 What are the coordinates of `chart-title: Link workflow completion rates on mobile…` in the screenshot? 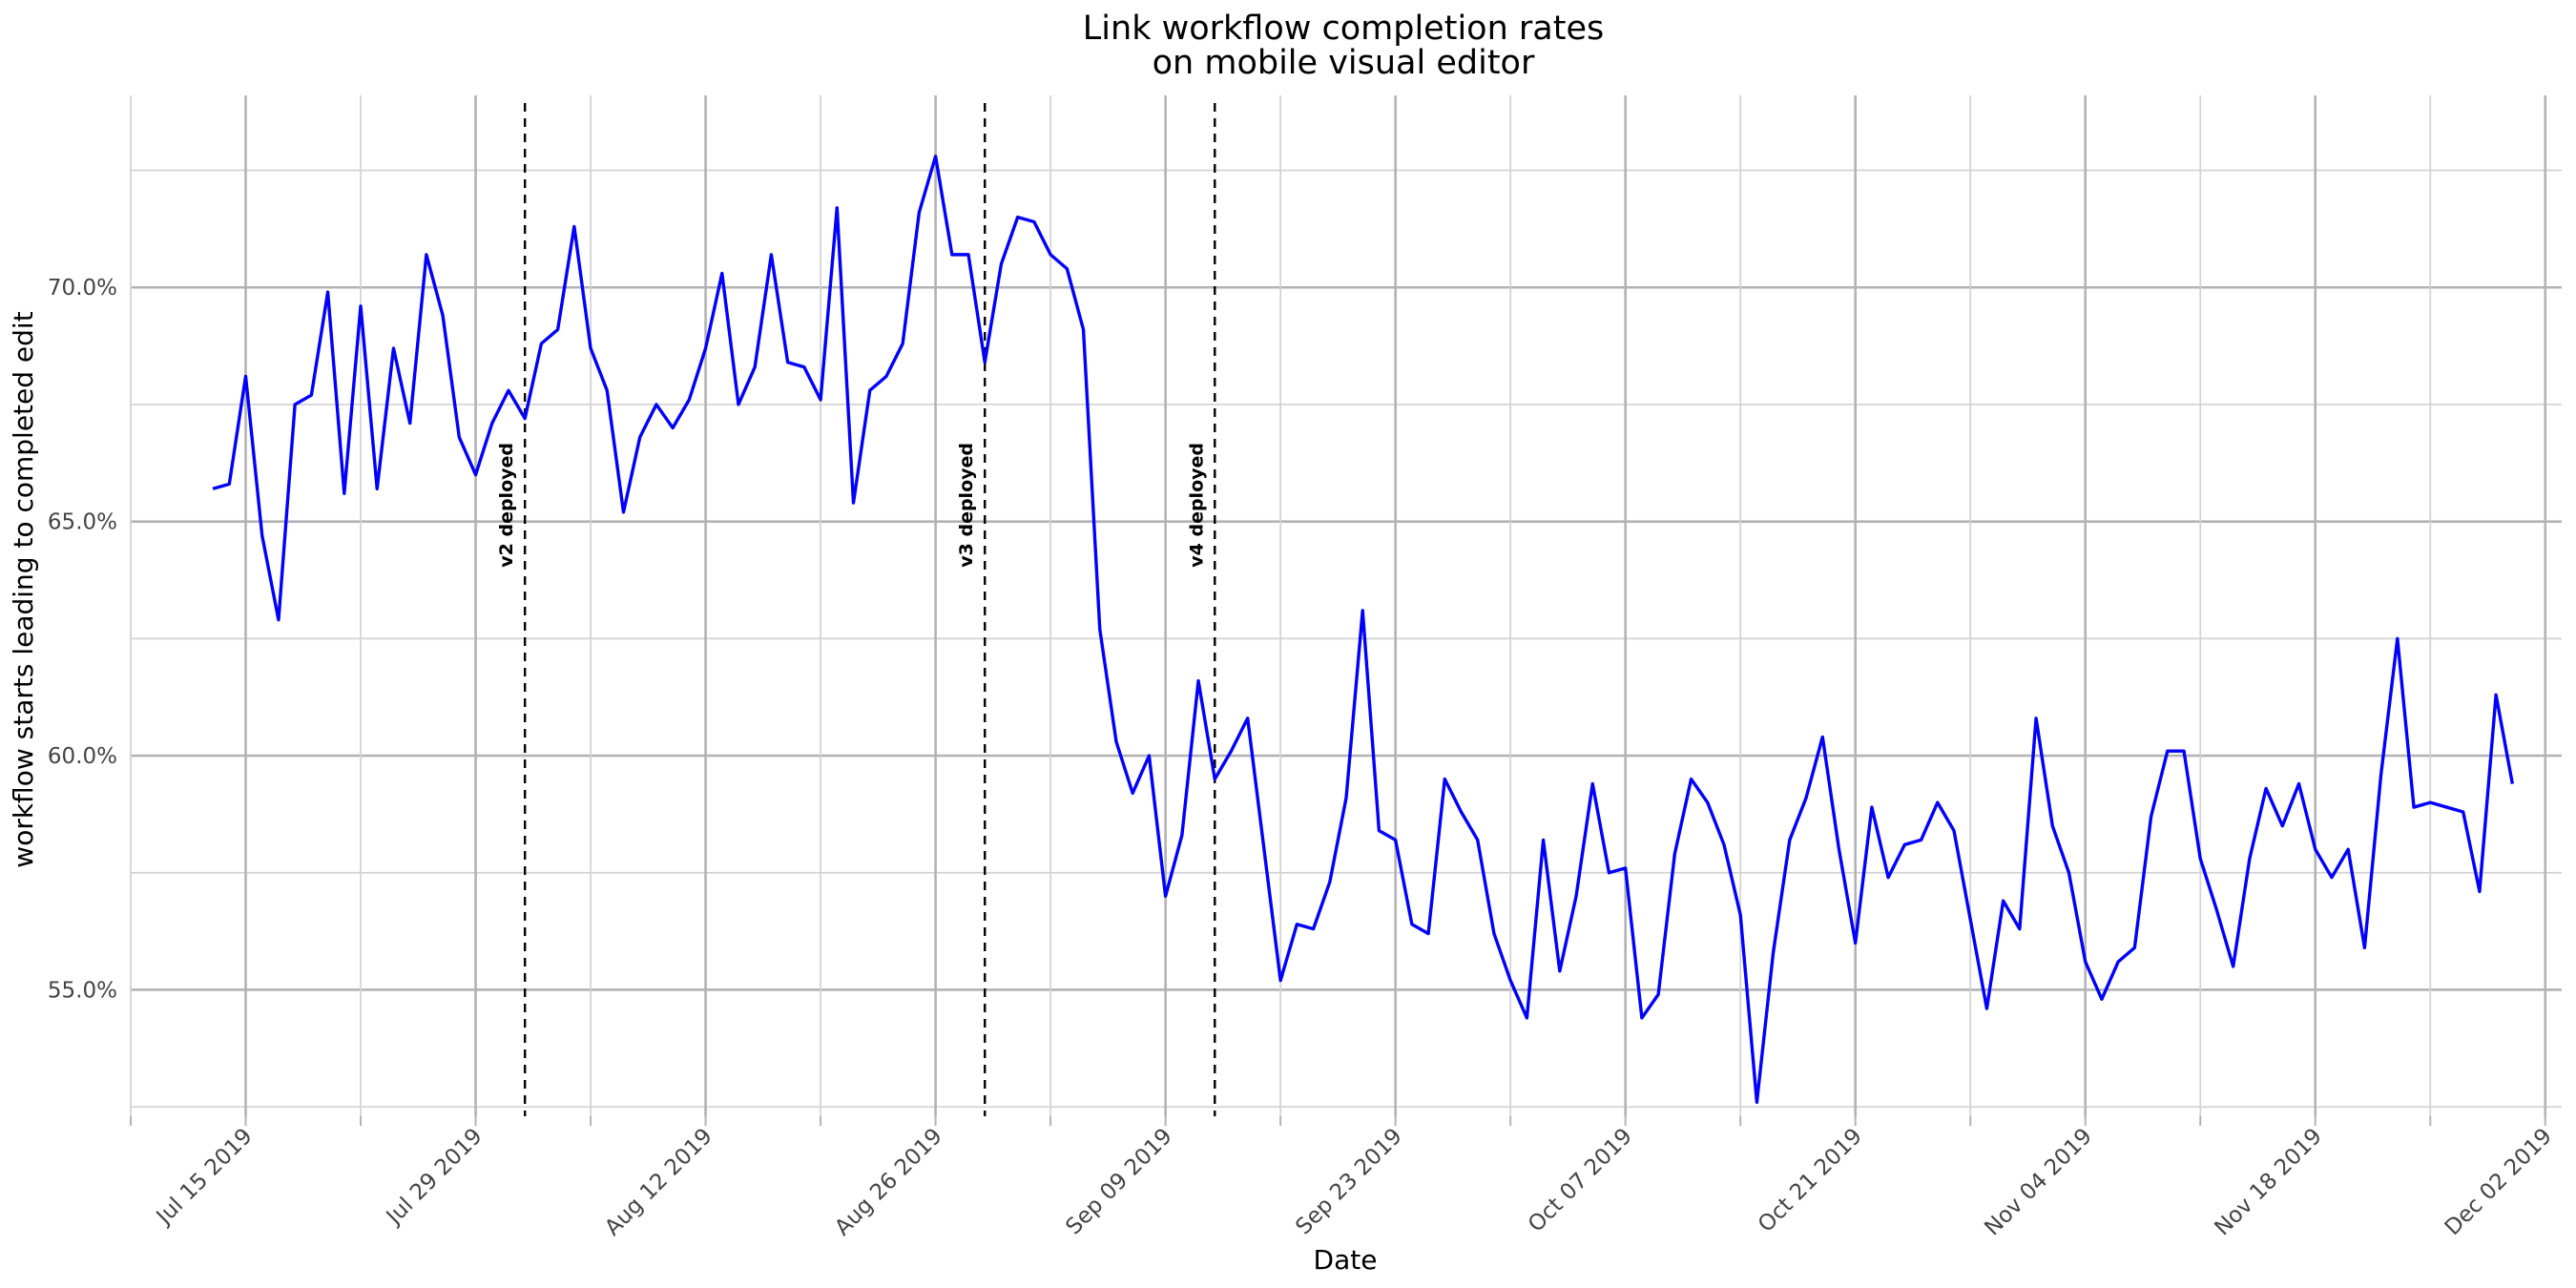 It's located at (1343, 46).